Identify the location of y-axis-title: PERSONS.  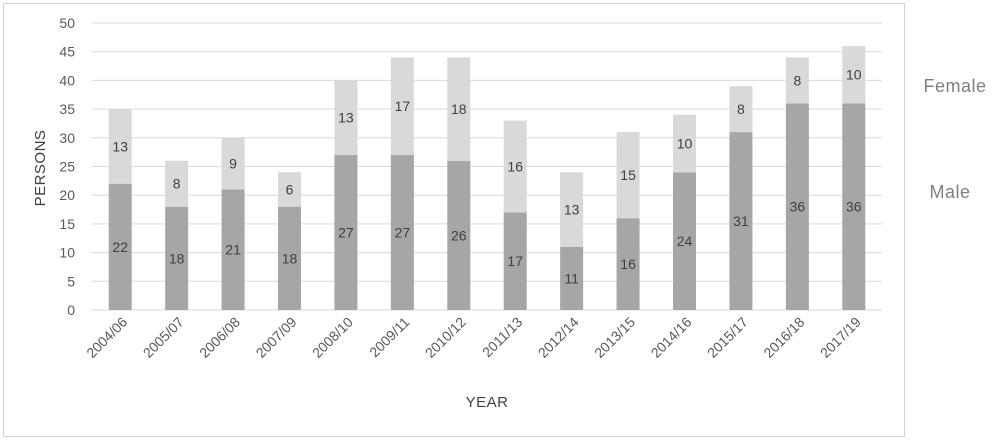
(40, 168).